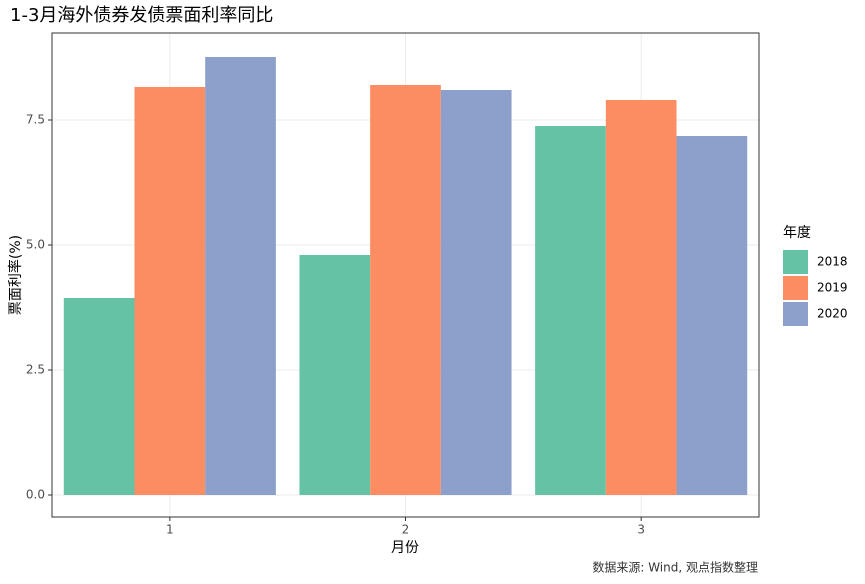 The image size is (865, 584). What do you see at coordinates (35, 245) in the screenshot?
I see `y-tick-label: 5.0` at bounding box center [35, 245].